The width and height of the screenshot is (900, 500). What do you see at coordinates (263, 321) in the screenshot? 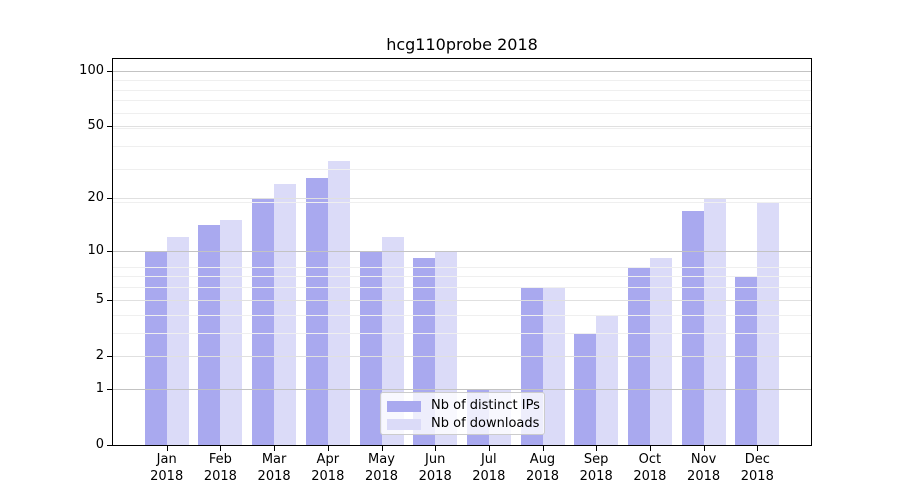
I see `bar-distinct-ips-mar` at bounding box center [263, 321].